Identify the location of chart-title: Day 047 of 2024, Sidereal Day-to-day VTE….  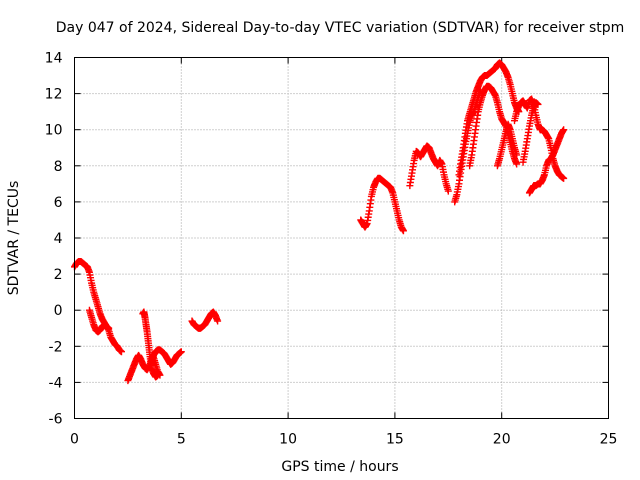
(340, 28).